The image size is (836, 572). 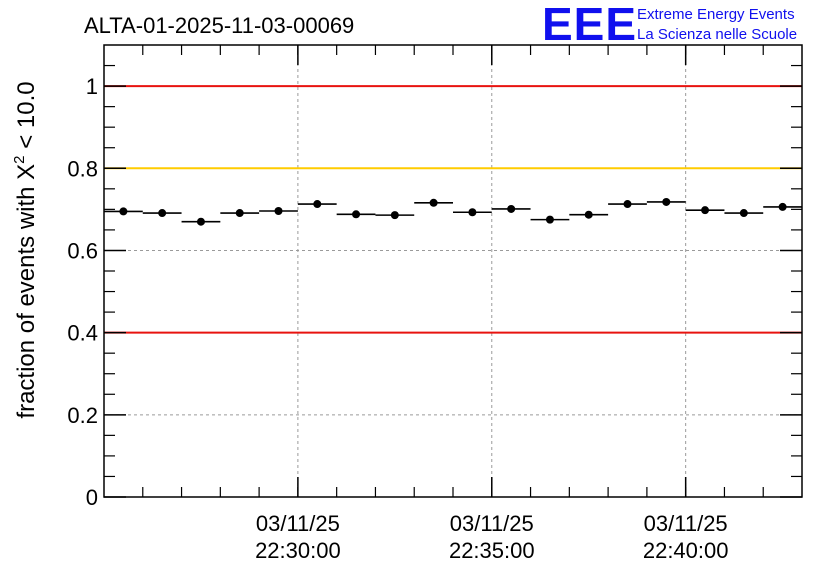 I want to click on logo-line-1: Extreme Energy Events, so click(x=716, y=14).